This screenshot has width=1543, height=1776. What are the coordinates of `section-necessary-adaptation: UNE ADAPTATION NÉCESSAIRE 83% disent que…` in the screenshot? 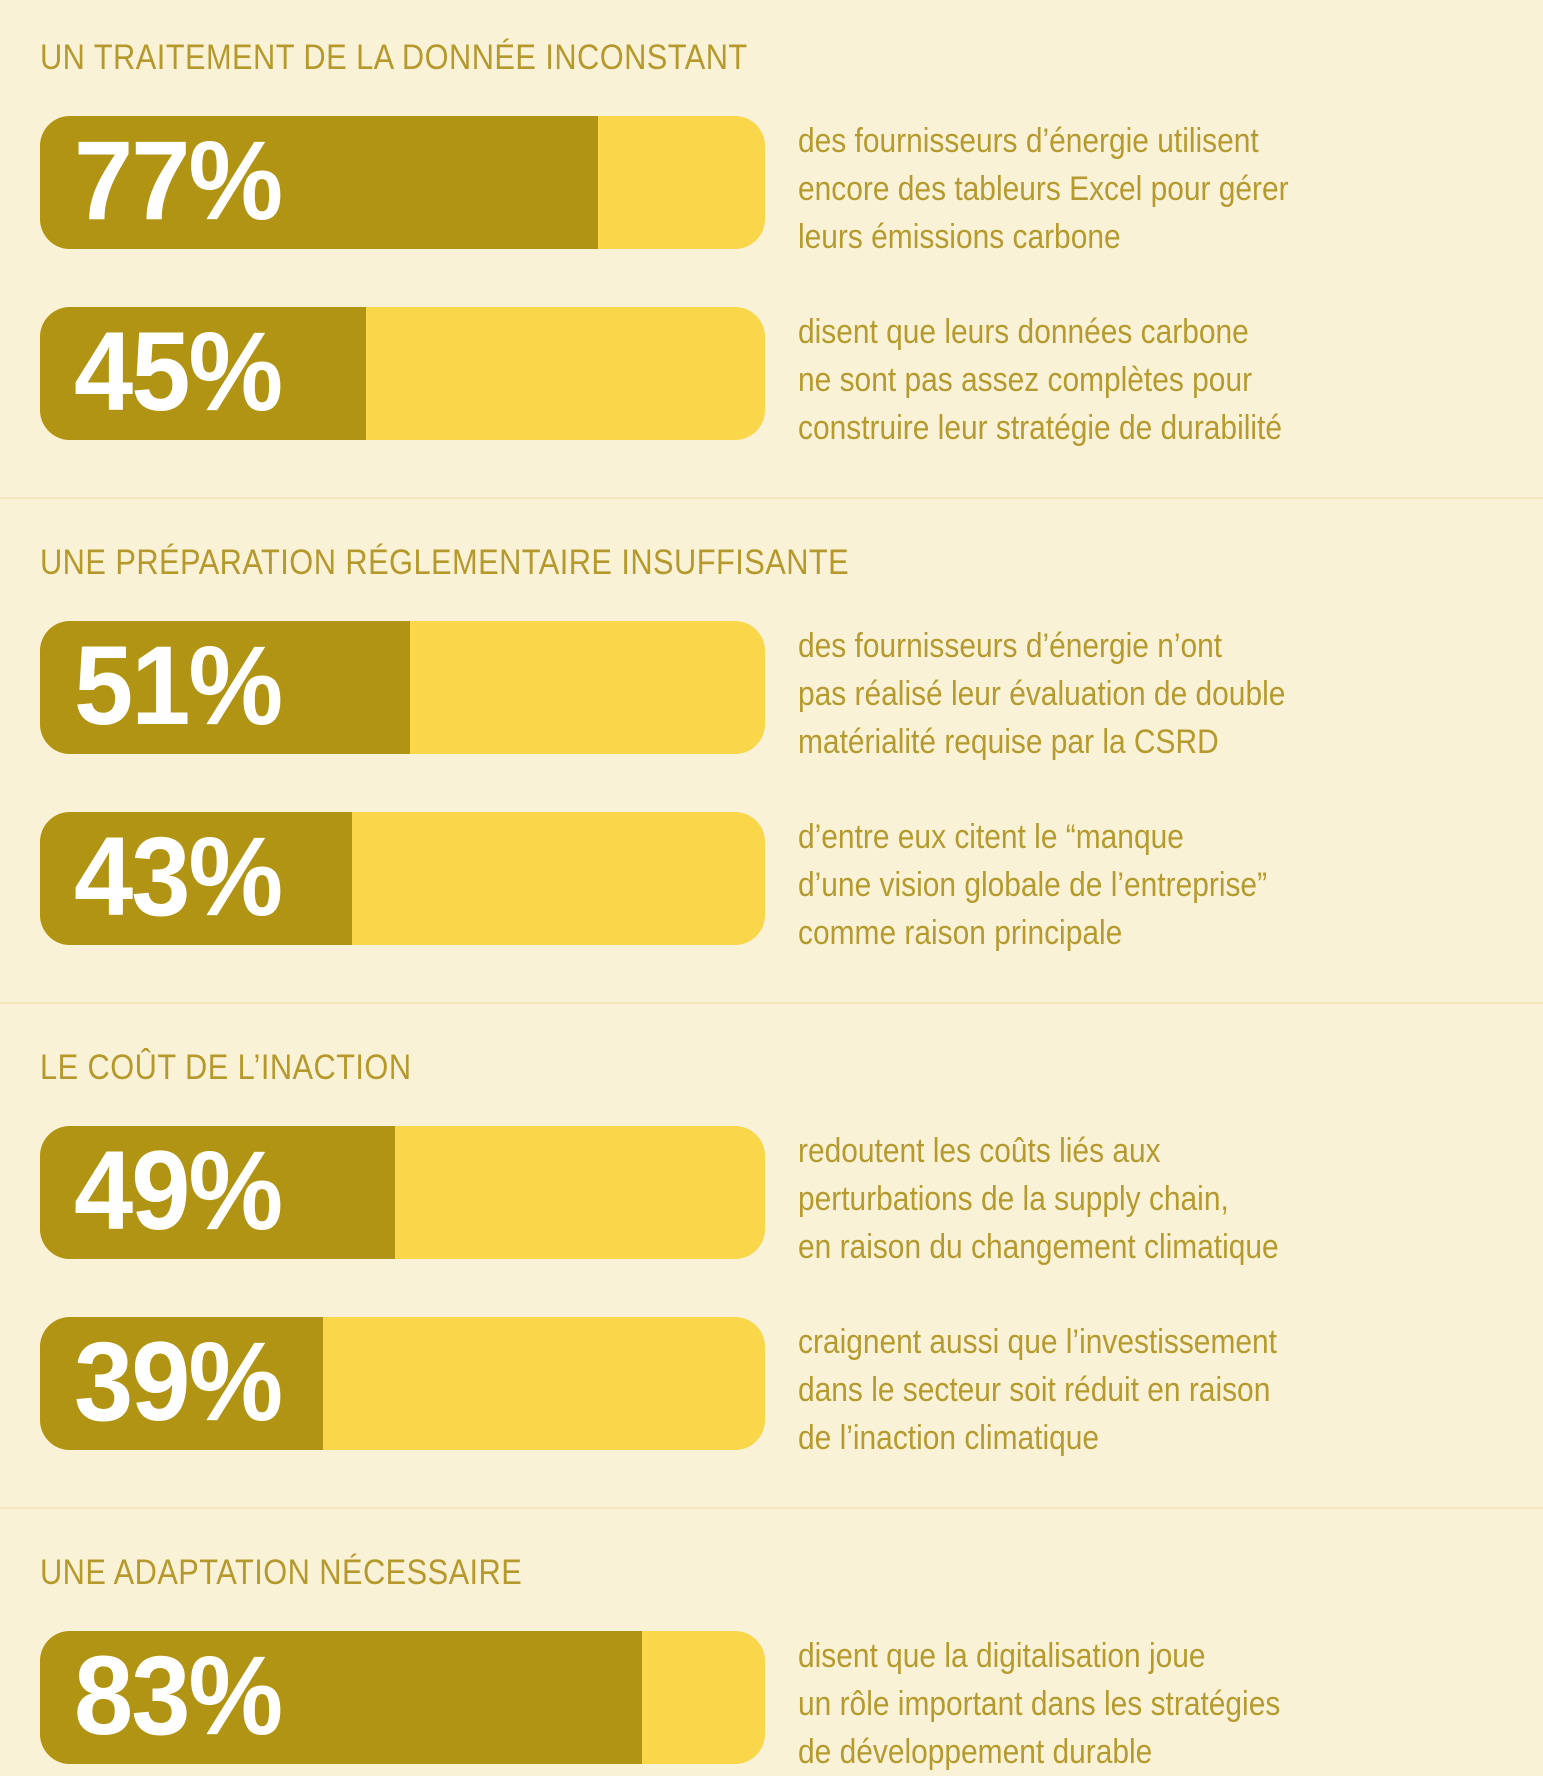 It's located at (771, 1665).